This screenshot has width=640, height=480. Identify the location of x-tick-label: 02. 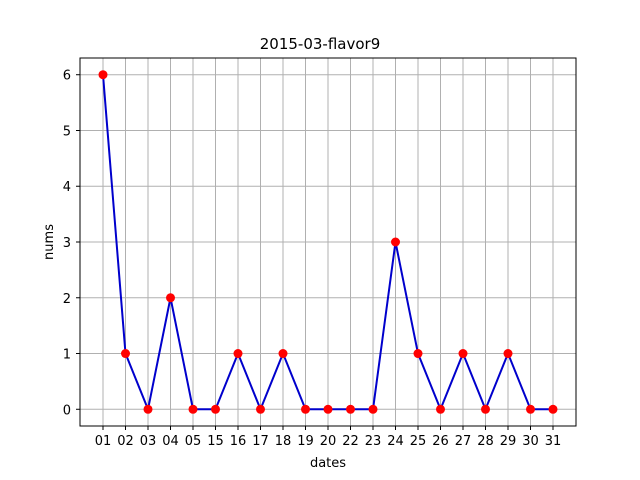
(125, 441).